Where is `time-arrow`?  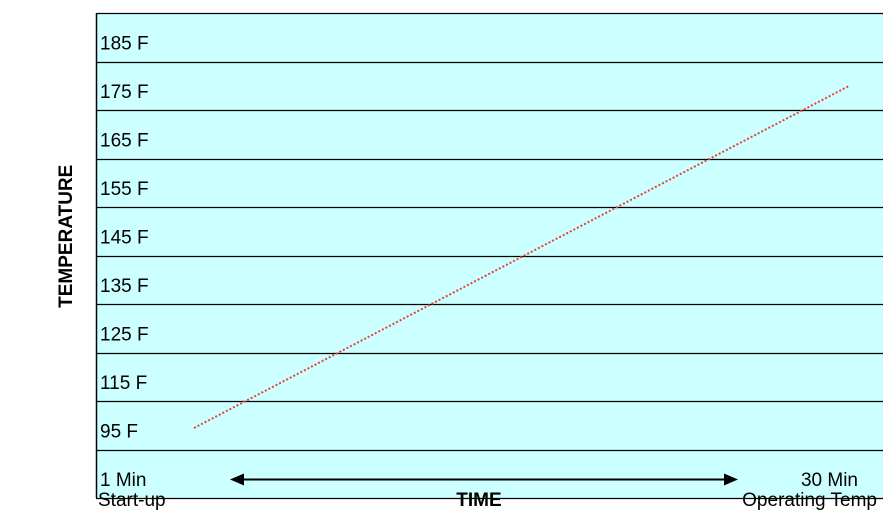 time-arrow is located at coordinates (484, 479).